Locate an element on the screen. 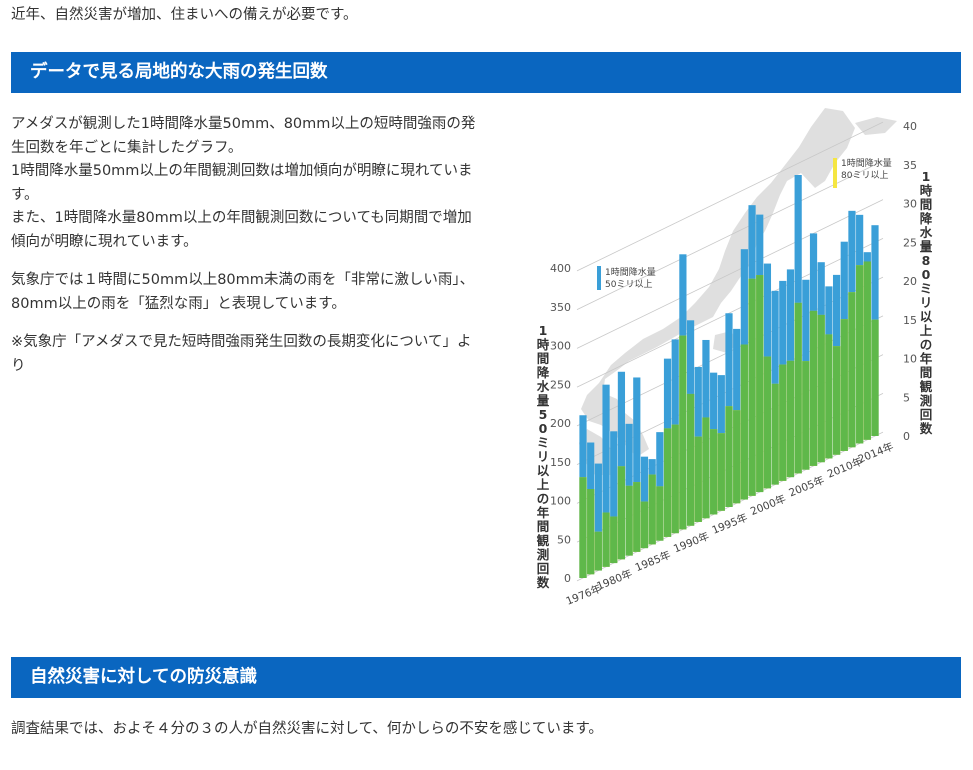 This screenshot has height=770, width=973. left-axis-tick: 0 is located at coordinates (567, 578).